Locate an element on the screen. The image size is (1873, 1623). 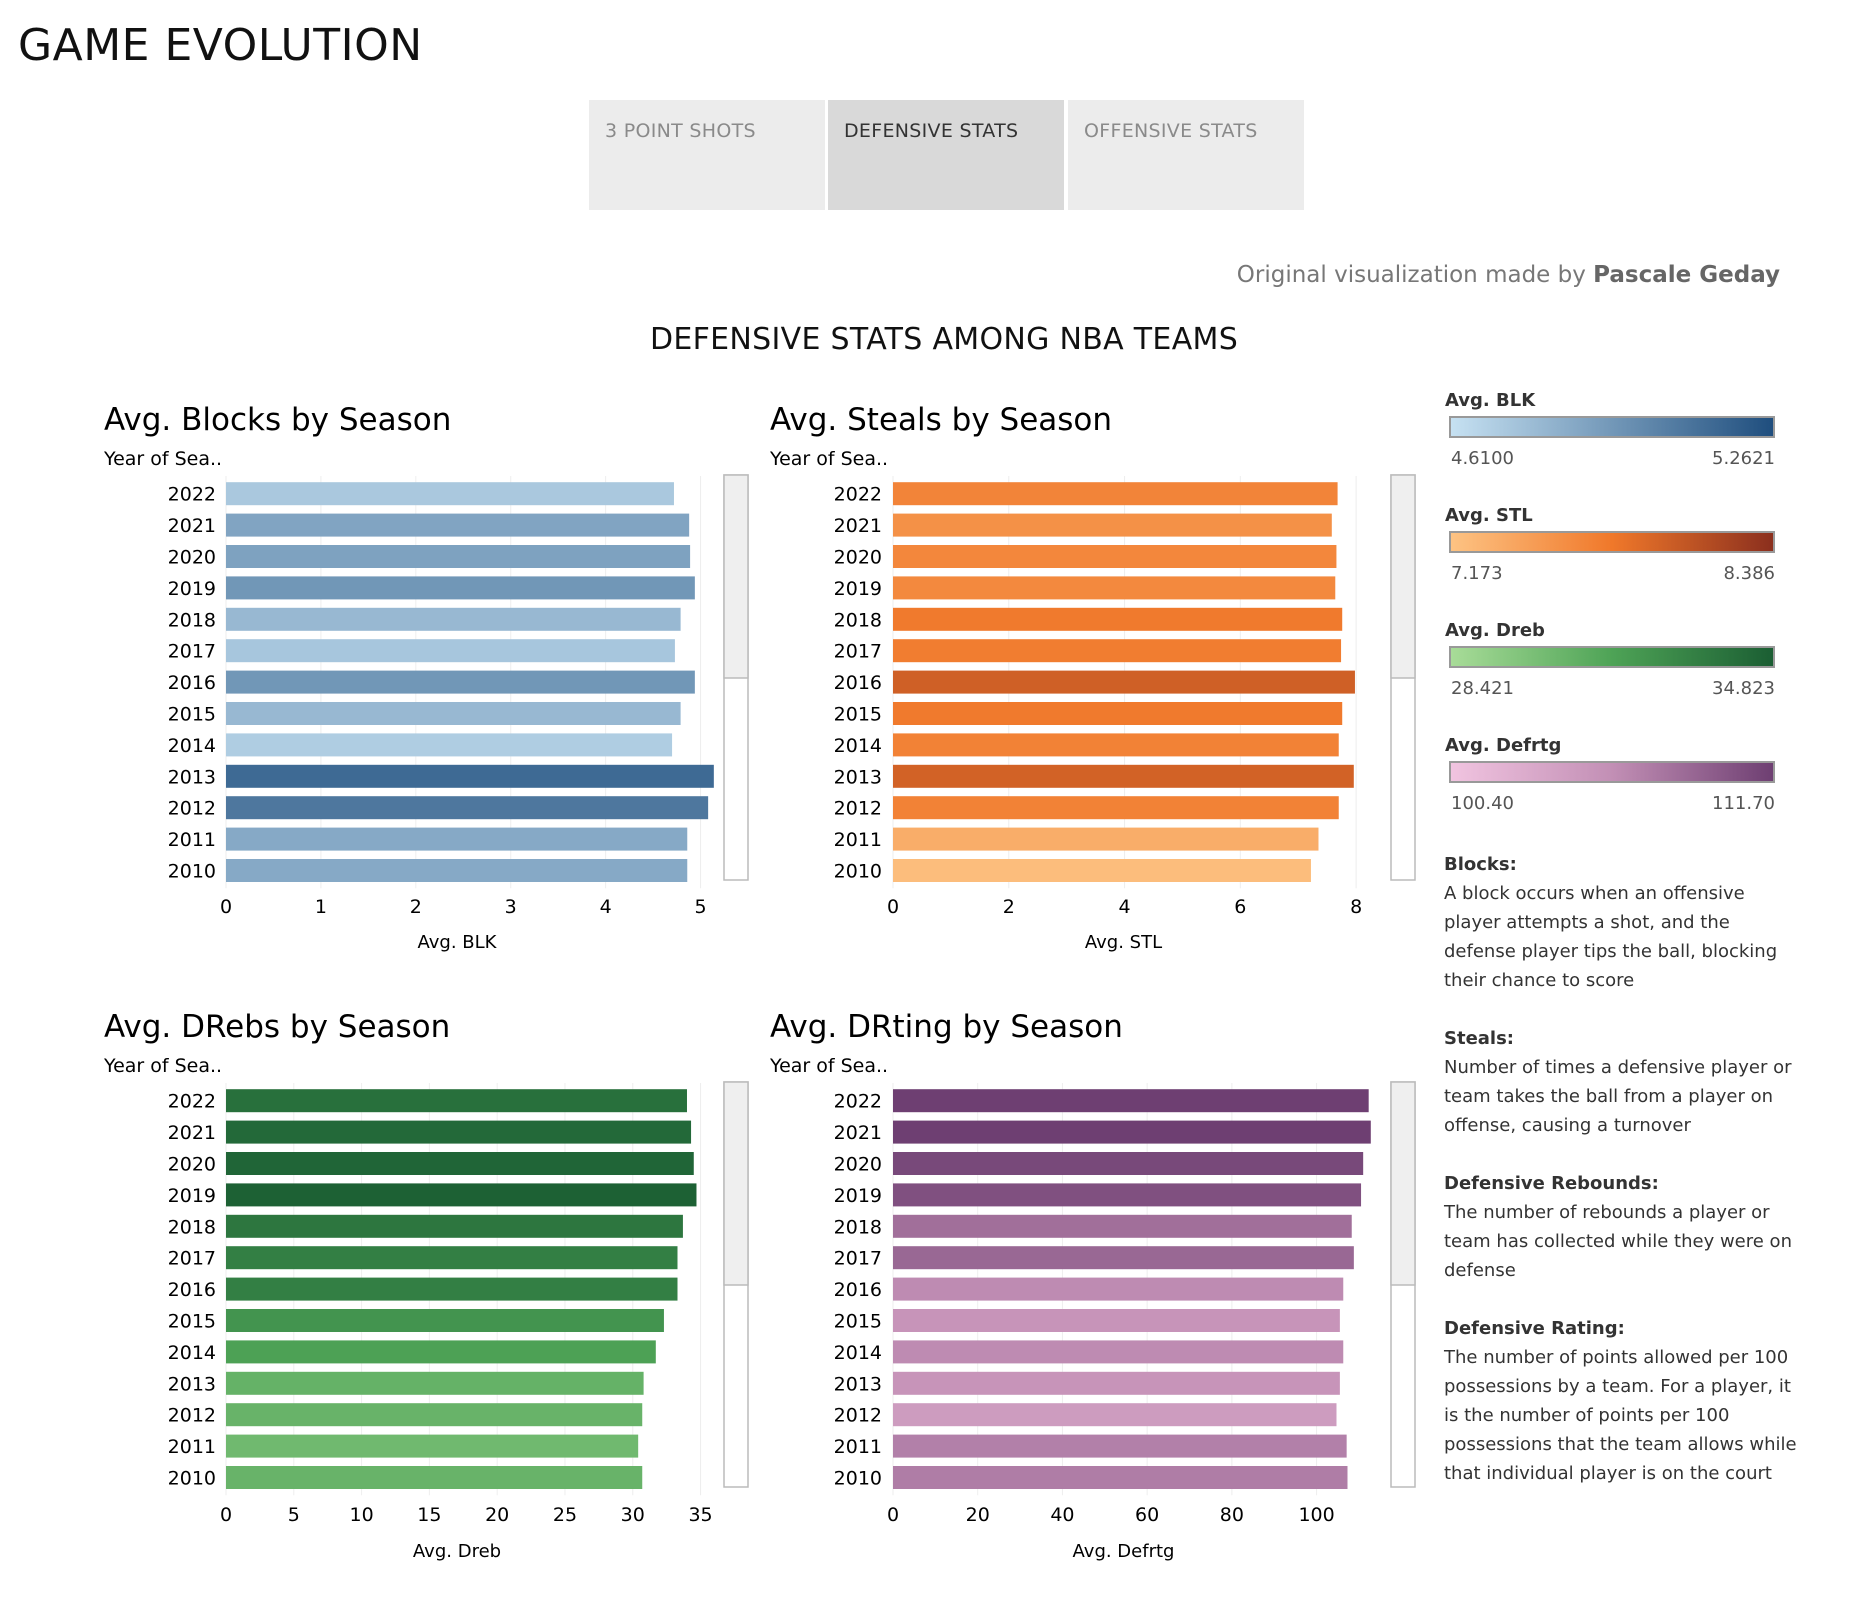
x-tick-label: 25 is located at coordinates (565, 1515).